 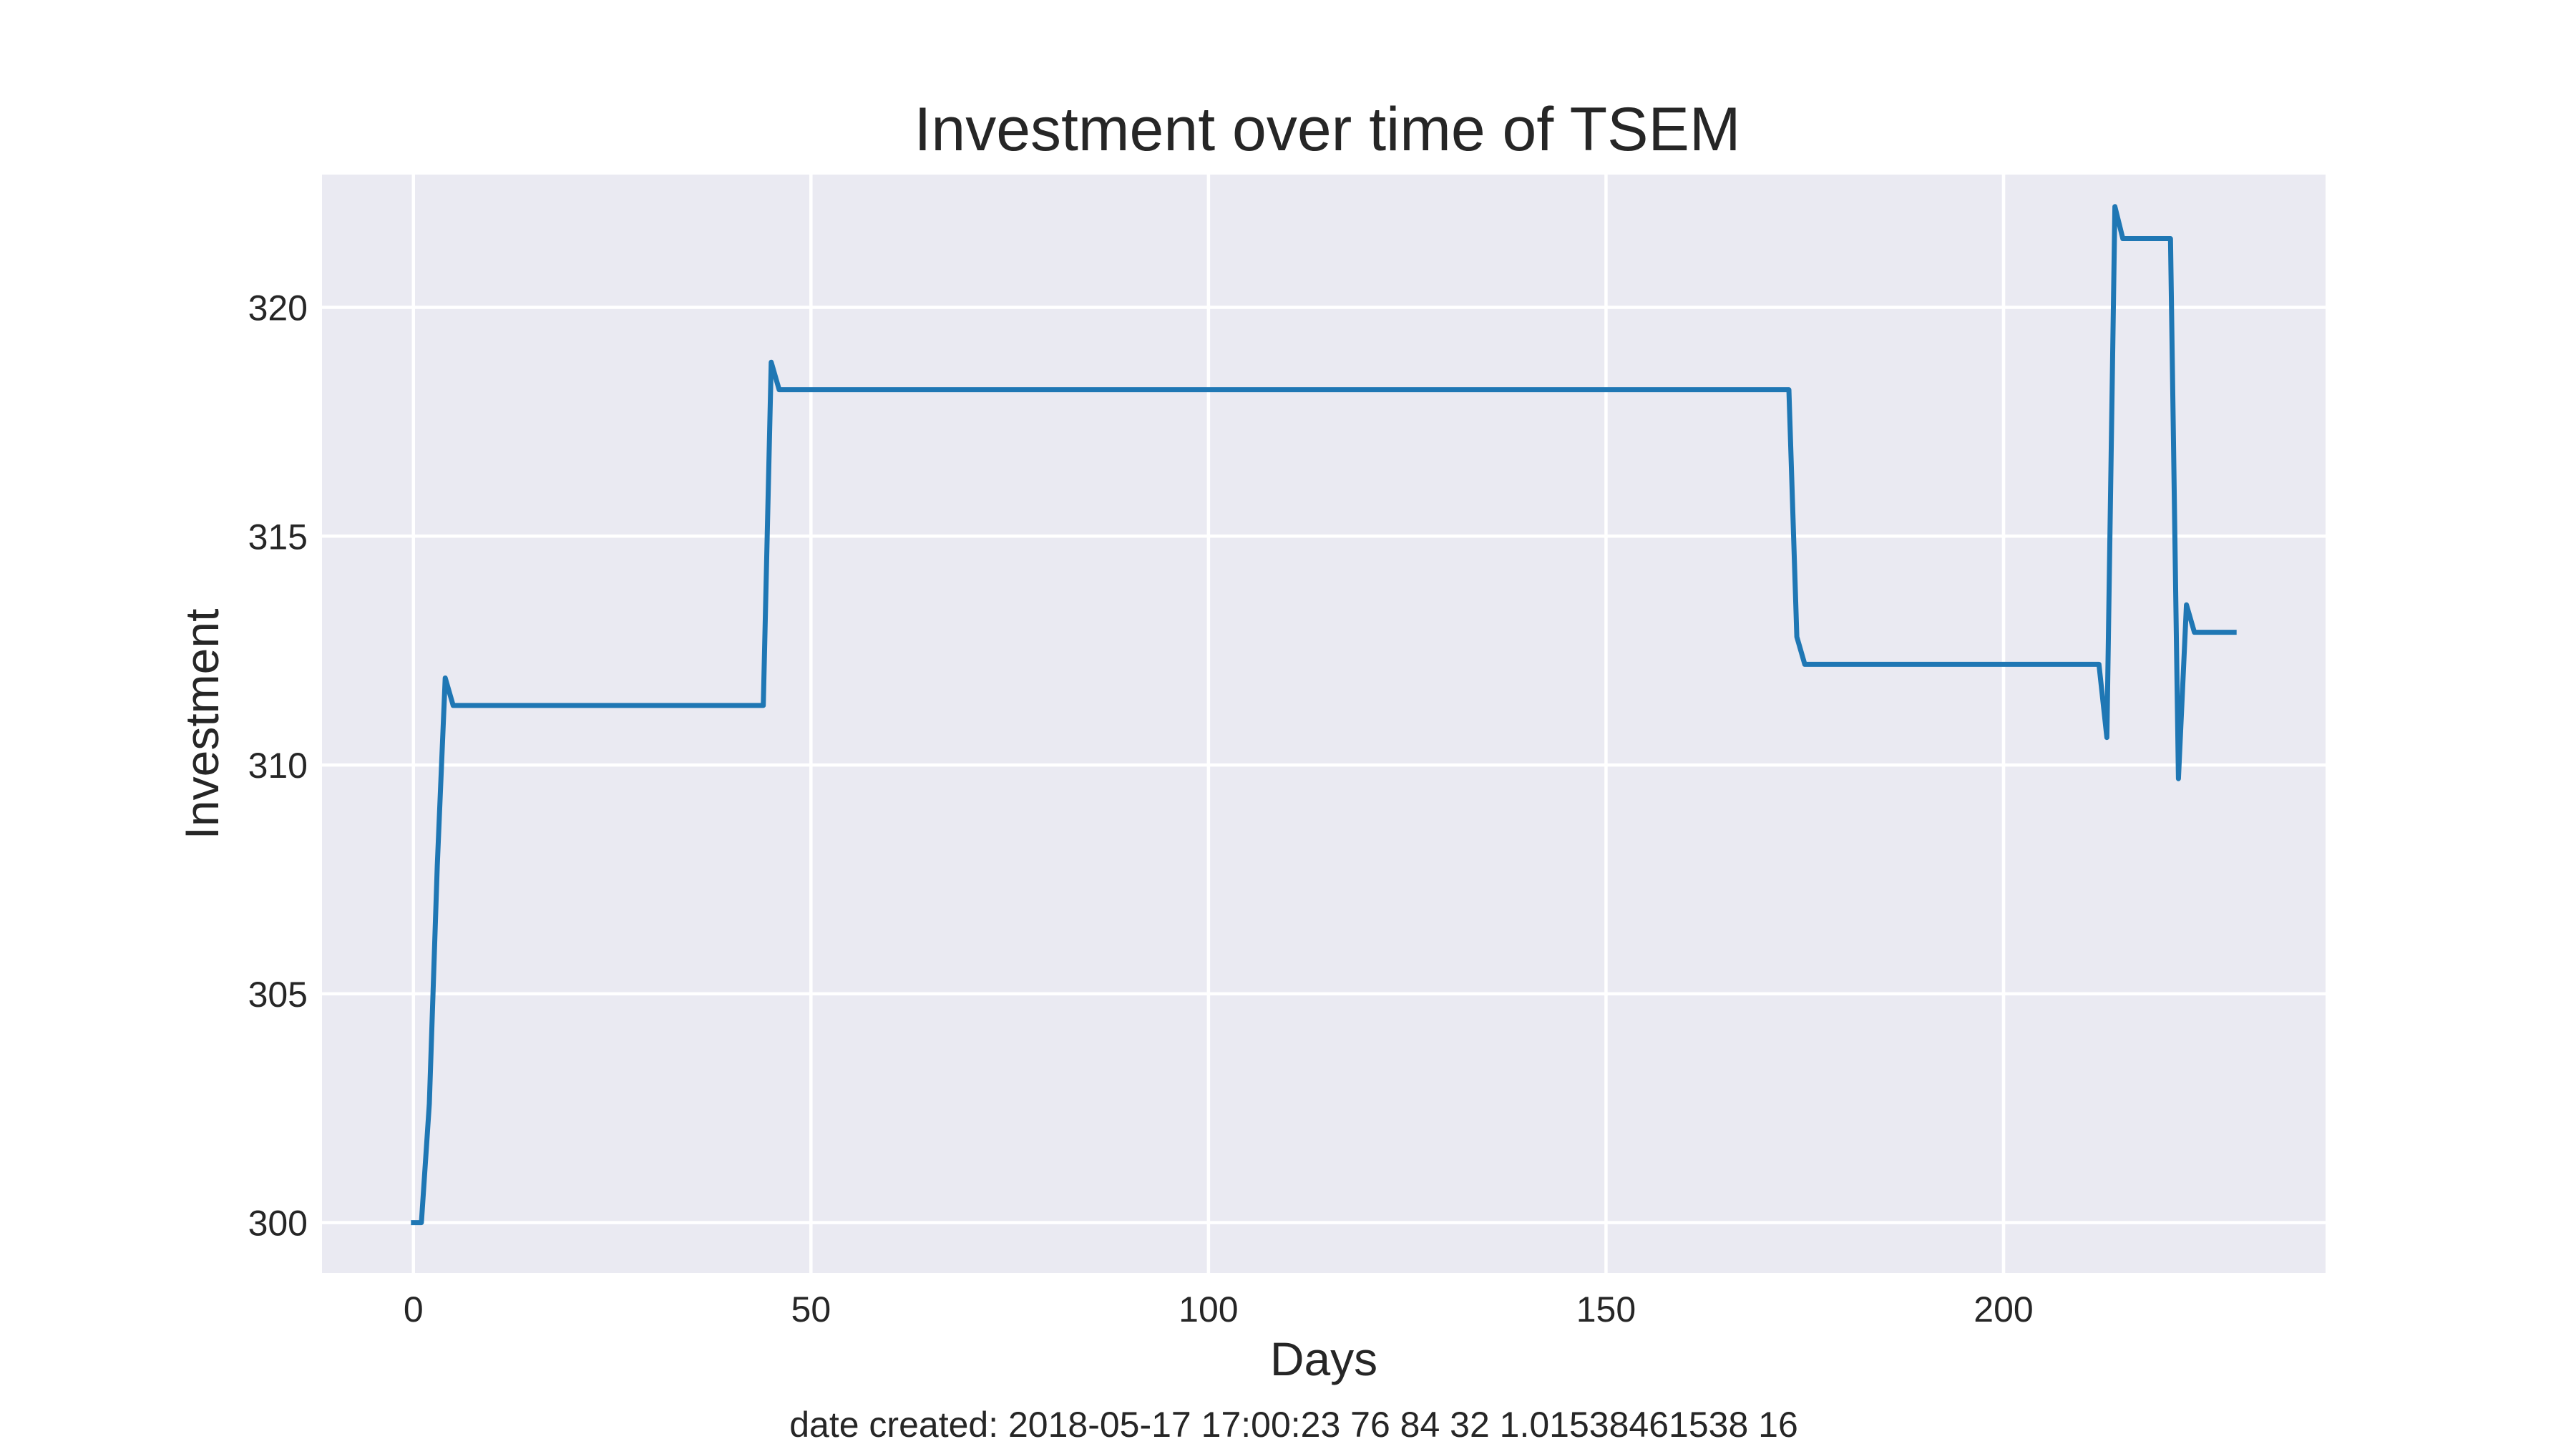 I want to click on x-tick-labels: 0 50 100 150 200, so click(x=1219, y=1309).